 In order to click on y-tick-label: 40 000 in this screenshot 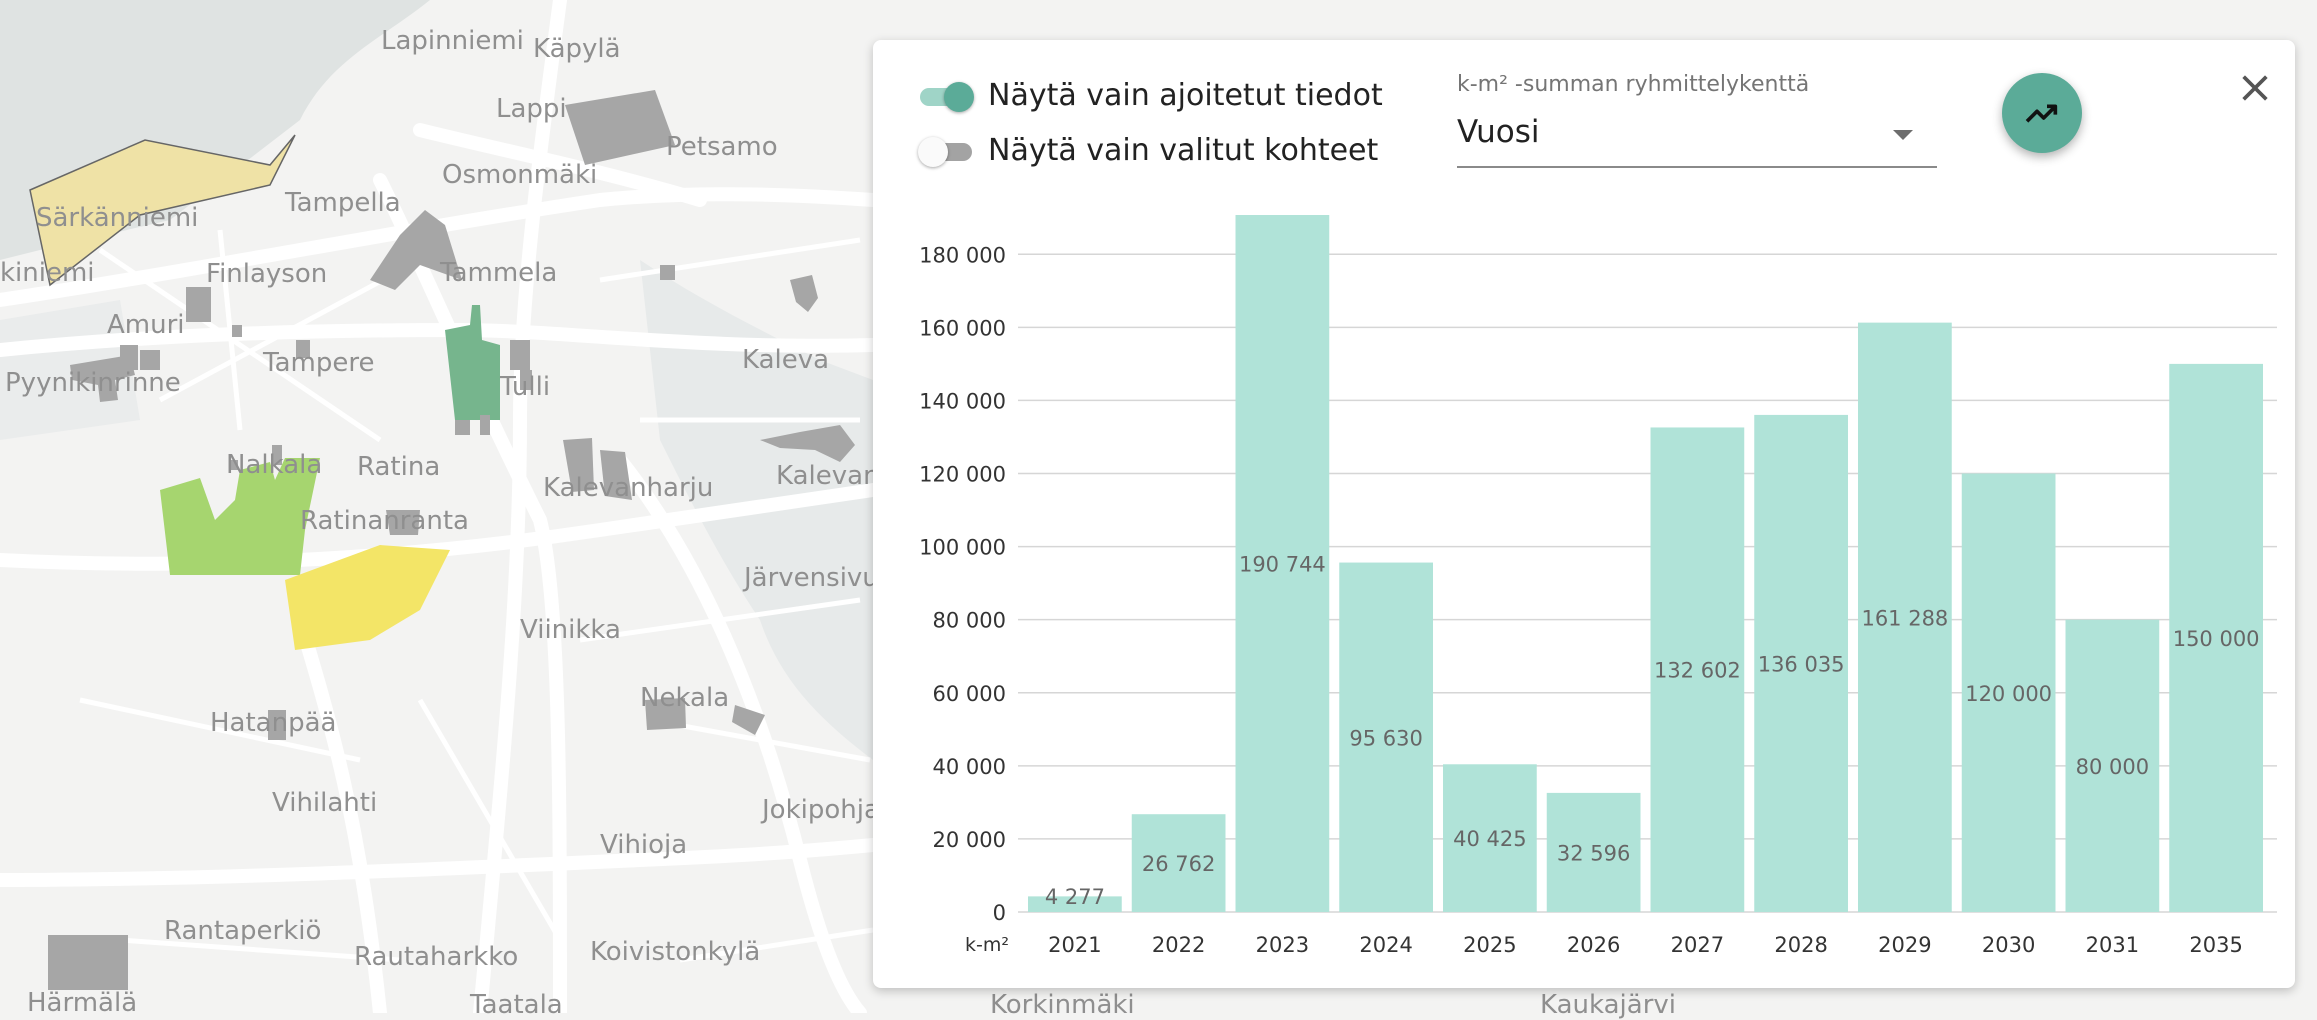, I will do `click(969, 767)`.